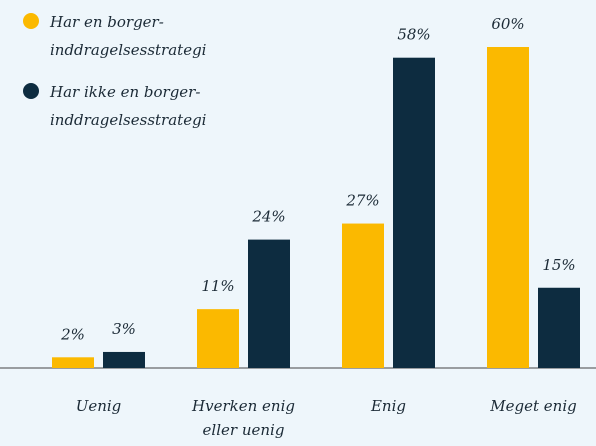  Describe the element at coordinates (243, 418) in the screenshot. I see `x-tick-label: Hverken enig eller uenig` at that location.